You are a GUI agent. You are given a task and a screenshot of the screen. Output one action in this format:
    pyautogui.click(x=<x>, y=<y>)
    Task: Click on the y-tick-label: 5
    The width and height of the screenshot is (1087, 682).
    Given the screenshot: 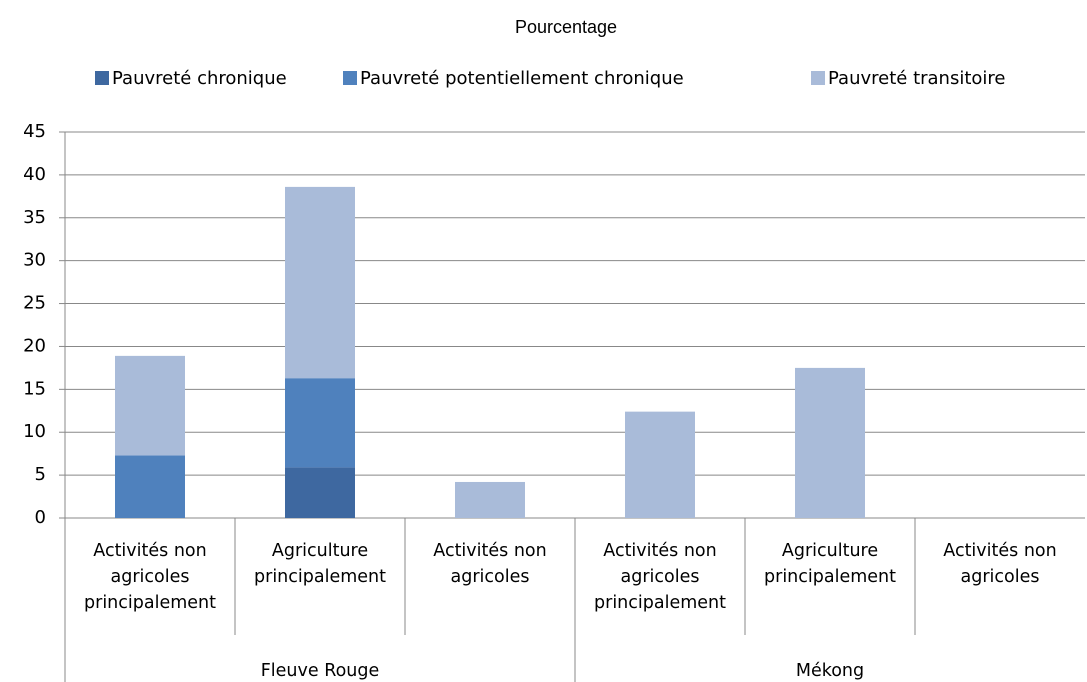 What is the action you would take?
    pyautogui.click(x=40, y=474)
    